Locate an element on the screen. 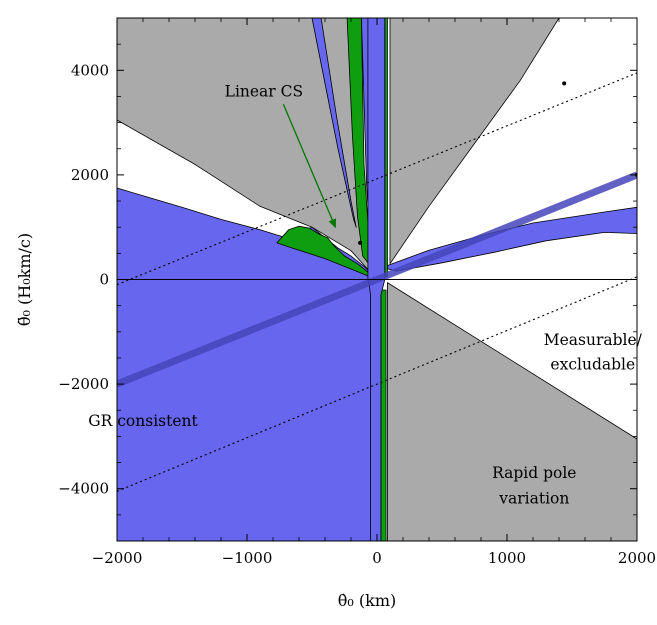  y-tick-label: −4000 is located at coordinates (83, 489).